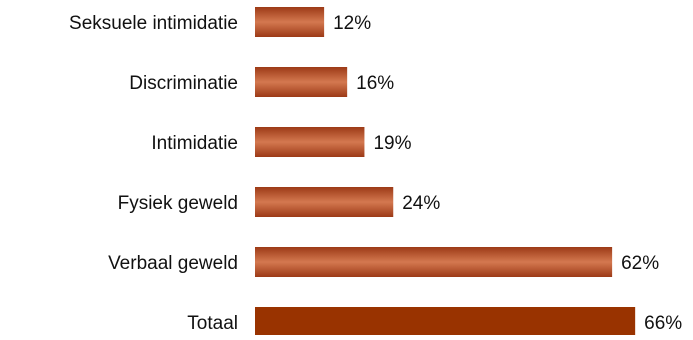 The height and width of the screenshot is (340, 693). Describe the element at coordinates (194, 143) in the screenshot. I see `category-label: Intimidatie` at that location.